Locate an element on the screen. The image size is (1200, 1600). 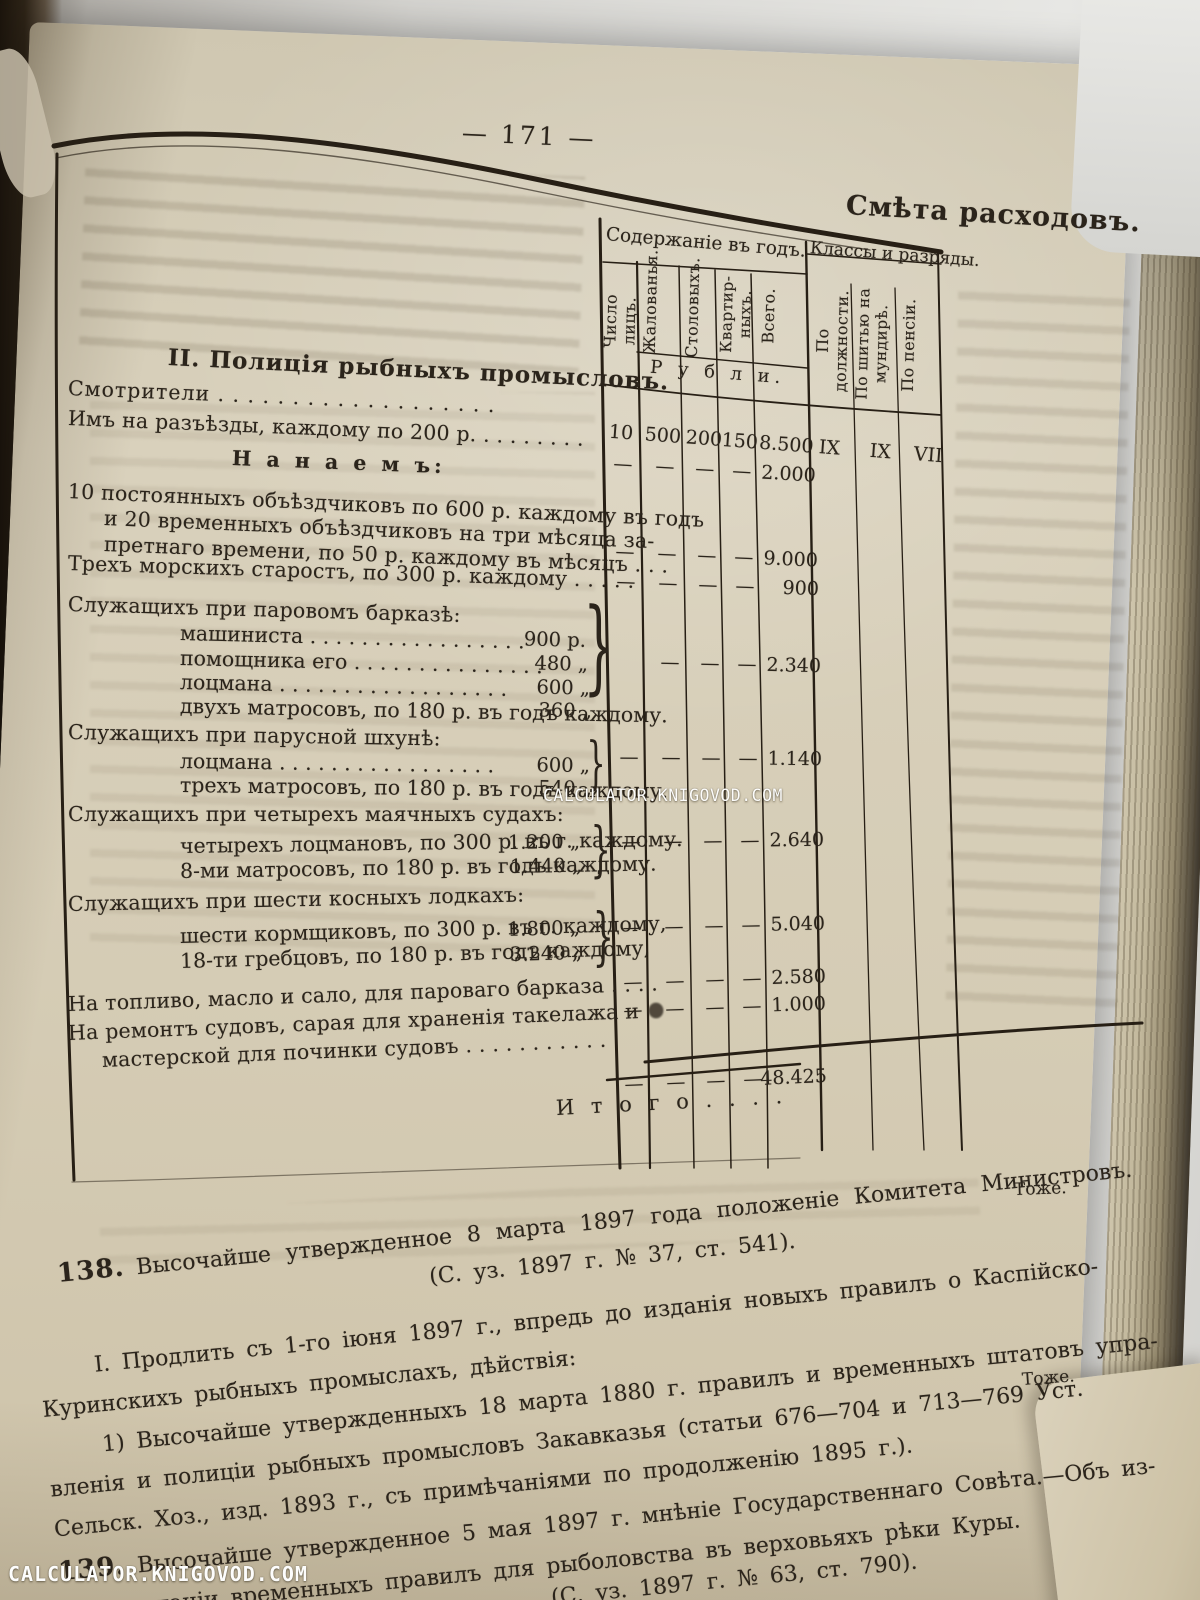
amount-lotsmana-1: 600 „ is located at coordinates (563, 687).